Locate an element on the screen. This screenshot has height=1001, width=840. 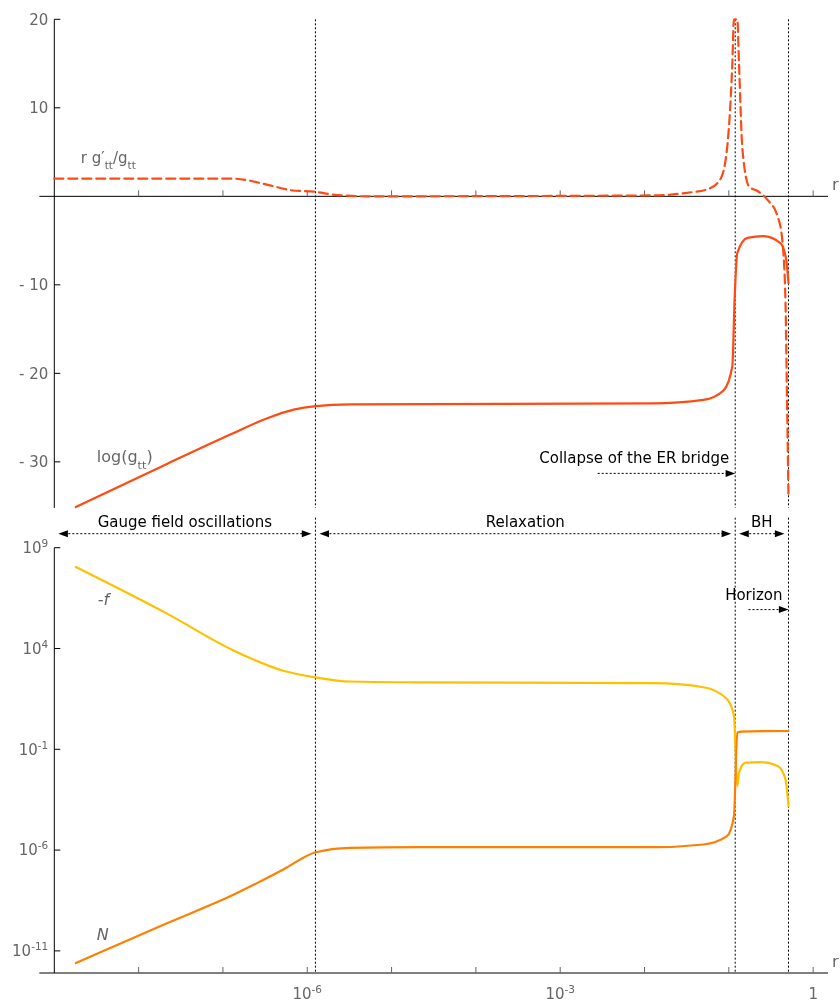
text: Gauge field oscillations is located at coordinates (185, 521).